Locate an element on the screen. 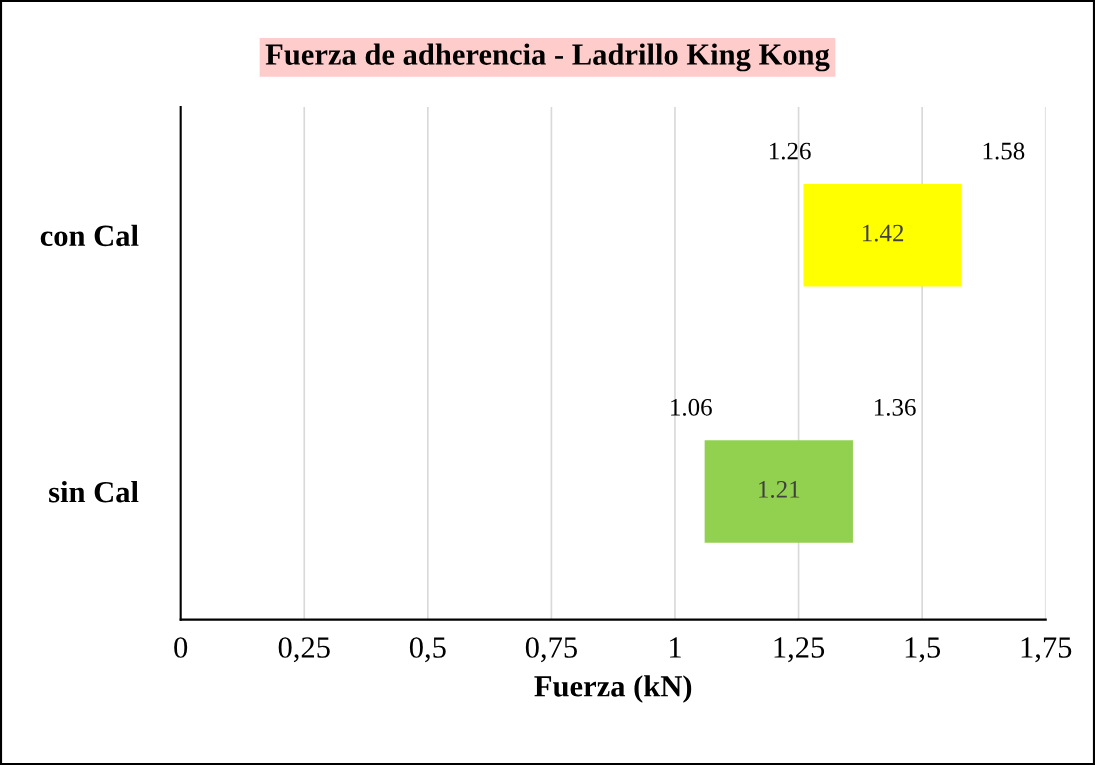 Image resolution: width=1095 pixels, height=765 pixels. x-tick-label: 0 is located at coordinates (181, 647).